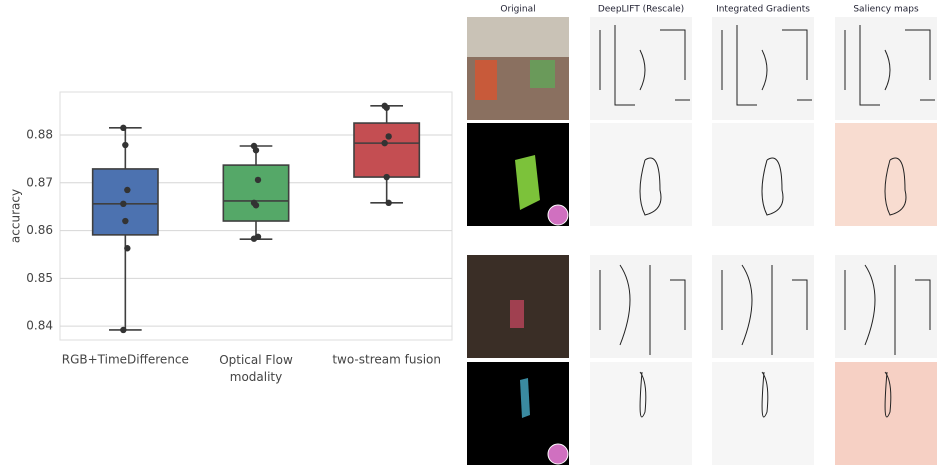 The width and height of the screenshot is (938, 468). Describe the element at coordinates (39, 326) in the screenshot. I see `y-tick-label: 0.84` at that location.